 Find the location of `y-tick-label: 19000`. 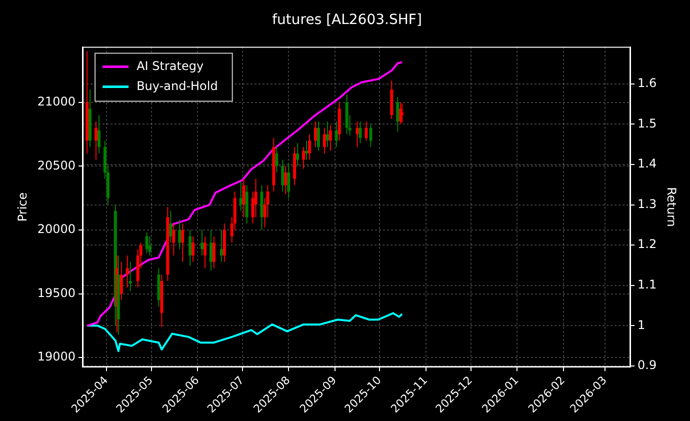

y-tick-label: 19000 is located at coordinates (56, 357).